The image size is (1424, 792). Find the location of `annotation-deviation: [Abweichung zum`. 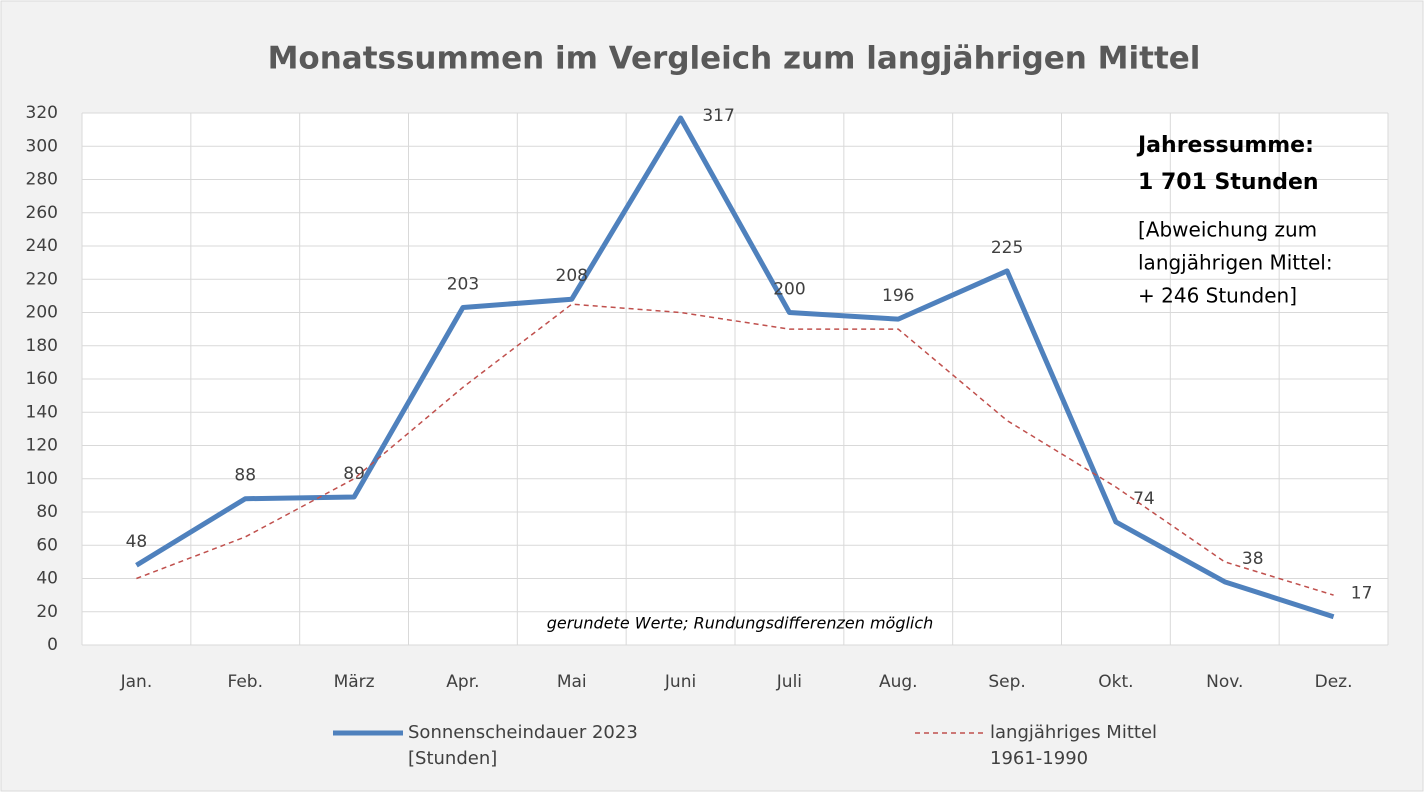

annotation-deviation: [Abweichung zum is located at coordinates (1227, 230).